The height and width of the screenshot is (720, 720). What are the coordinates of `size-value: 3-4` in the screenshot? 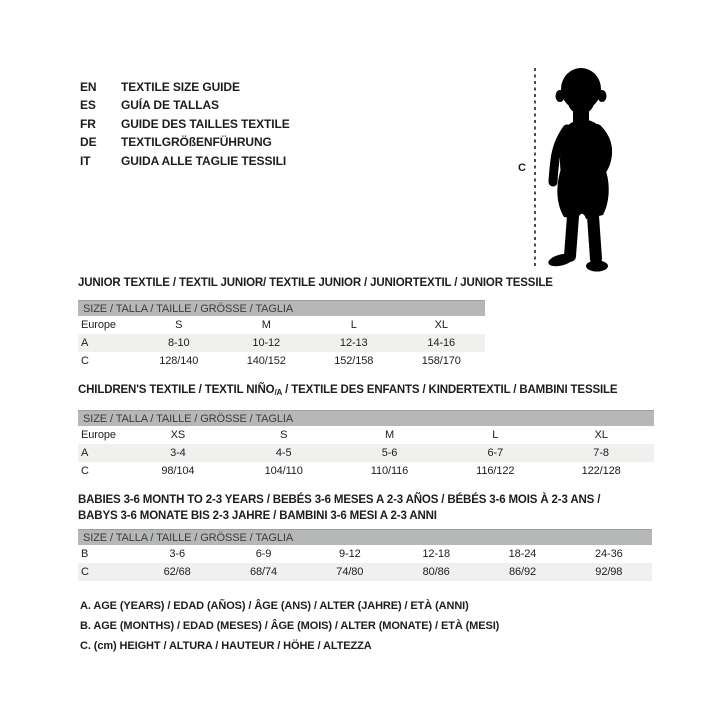 It's located at (178, 453).